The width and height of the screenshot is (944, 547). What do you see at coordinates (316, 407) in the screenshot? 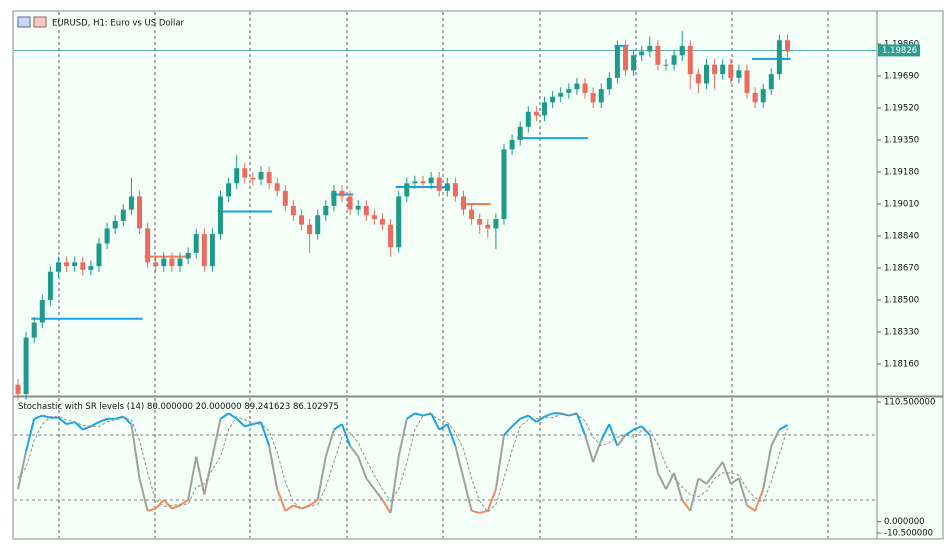
I see `d-value: 86.102975` at bounding box center [316, 407].